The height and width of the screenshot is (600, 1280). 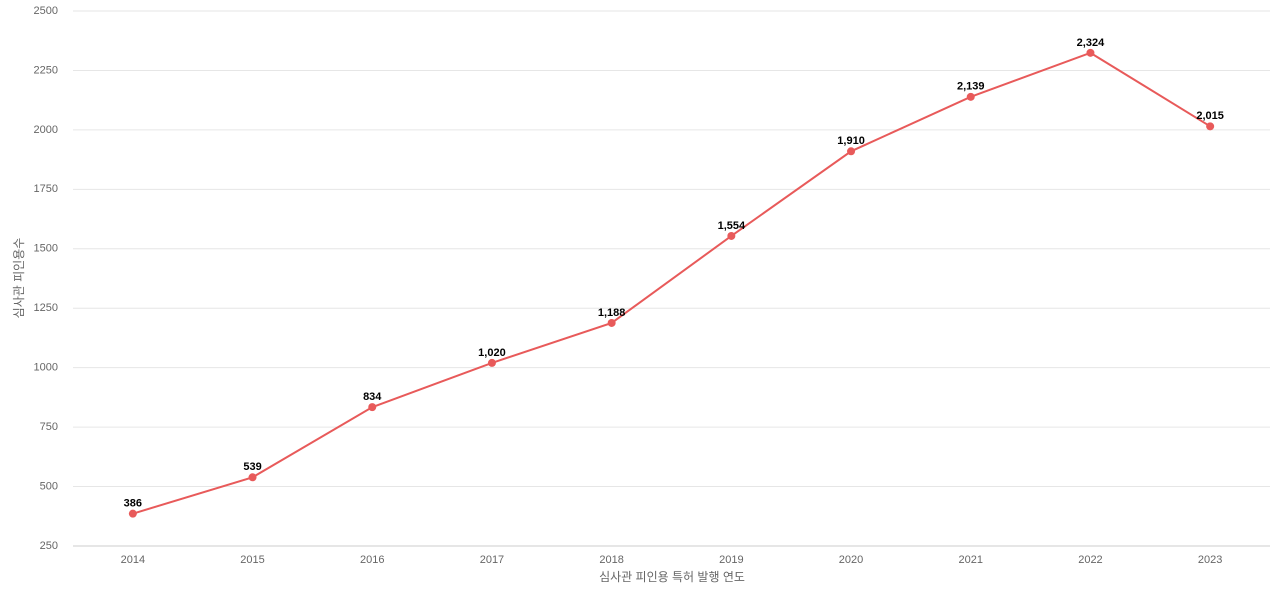 What do you see at coordinates (612, 313) in the screenshot?
I see `value-label: 1,188` at bounding box center [612, 313].